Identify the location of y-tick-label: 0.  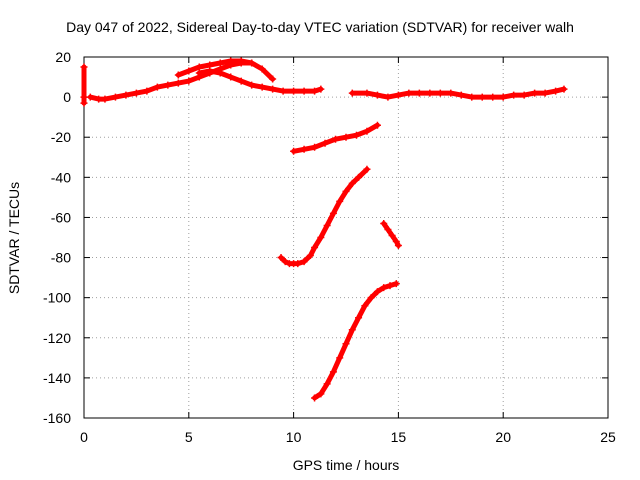
(67, 97).